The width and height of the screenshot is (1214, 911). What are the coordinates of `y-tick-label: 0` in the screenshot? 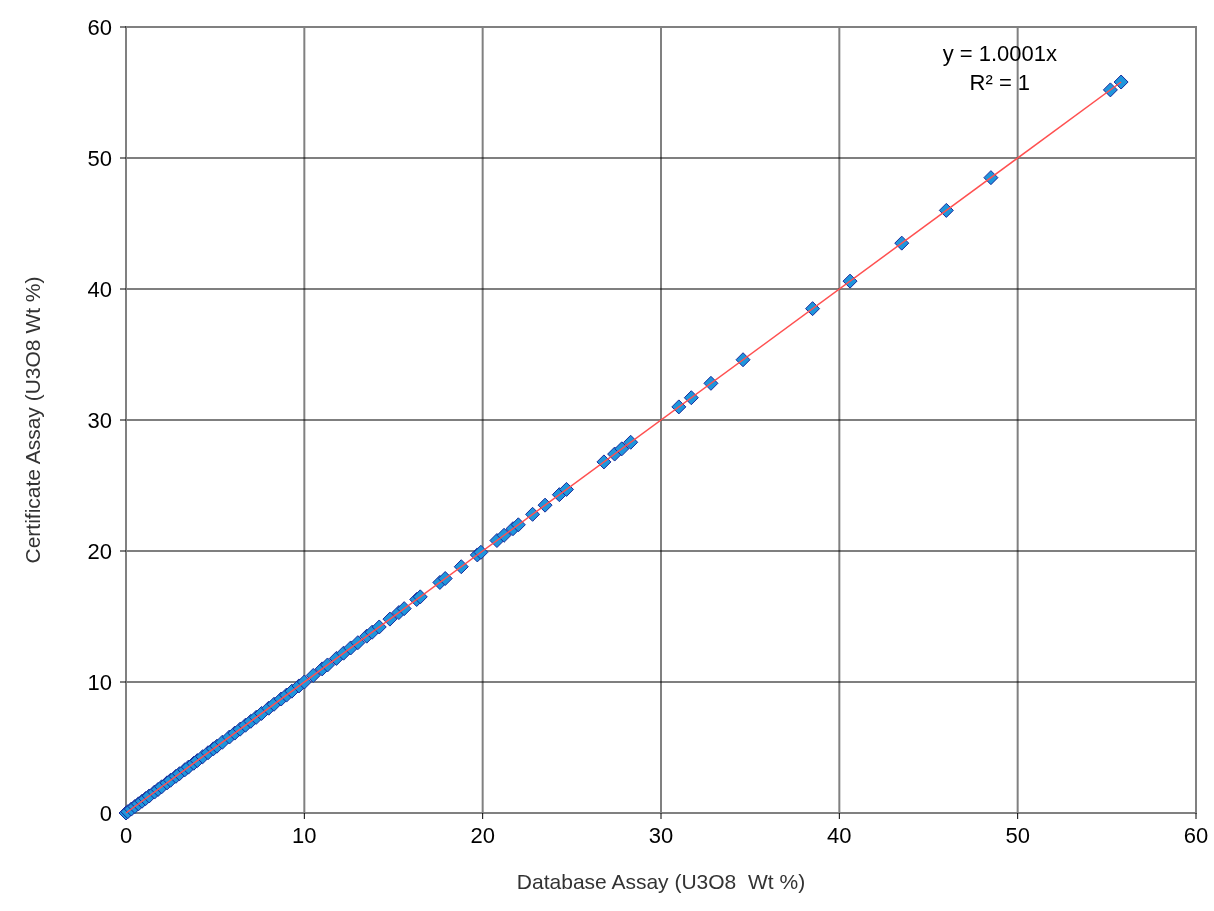 It's located at (105, 813).